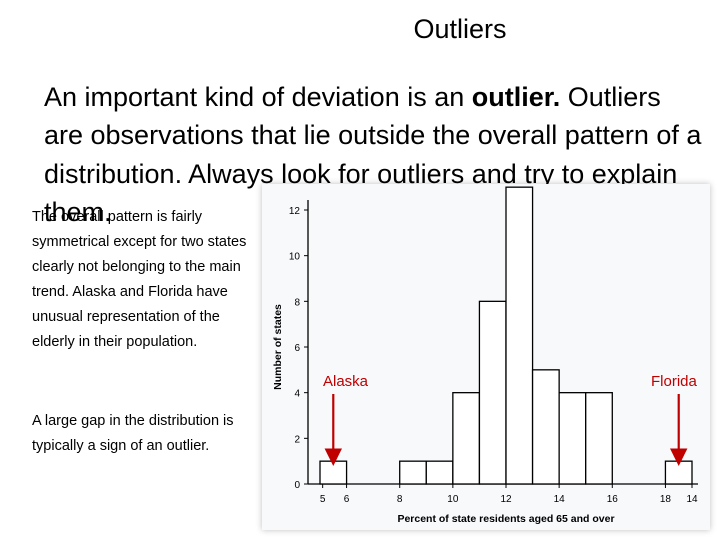 Image resolution: width=720 pixels, height=540 pixels. What do you see at coordinates (453, 499) in the screenshot?
I see `x-tick-label: 10` at bounding box center [453, 499].